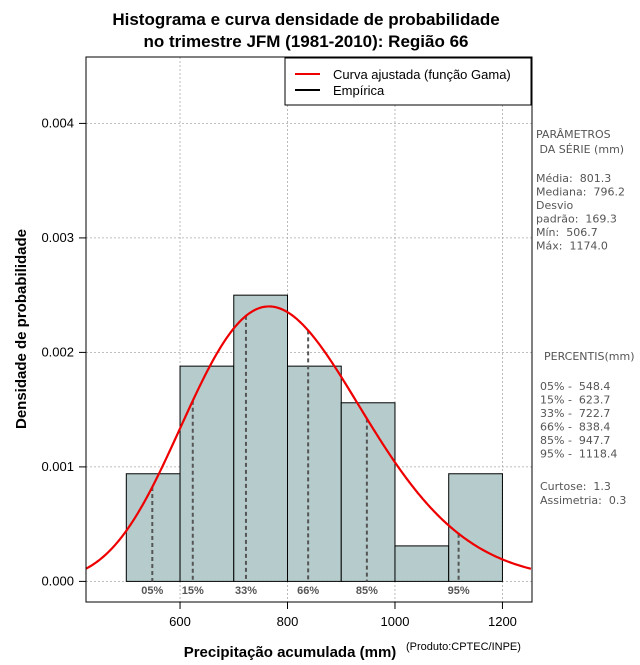 The image size is (640, 665). Describe the element at coordinates (589, 356) in the screenshot. I see `percentis-title: PERCENTIS(mm)` at that location.